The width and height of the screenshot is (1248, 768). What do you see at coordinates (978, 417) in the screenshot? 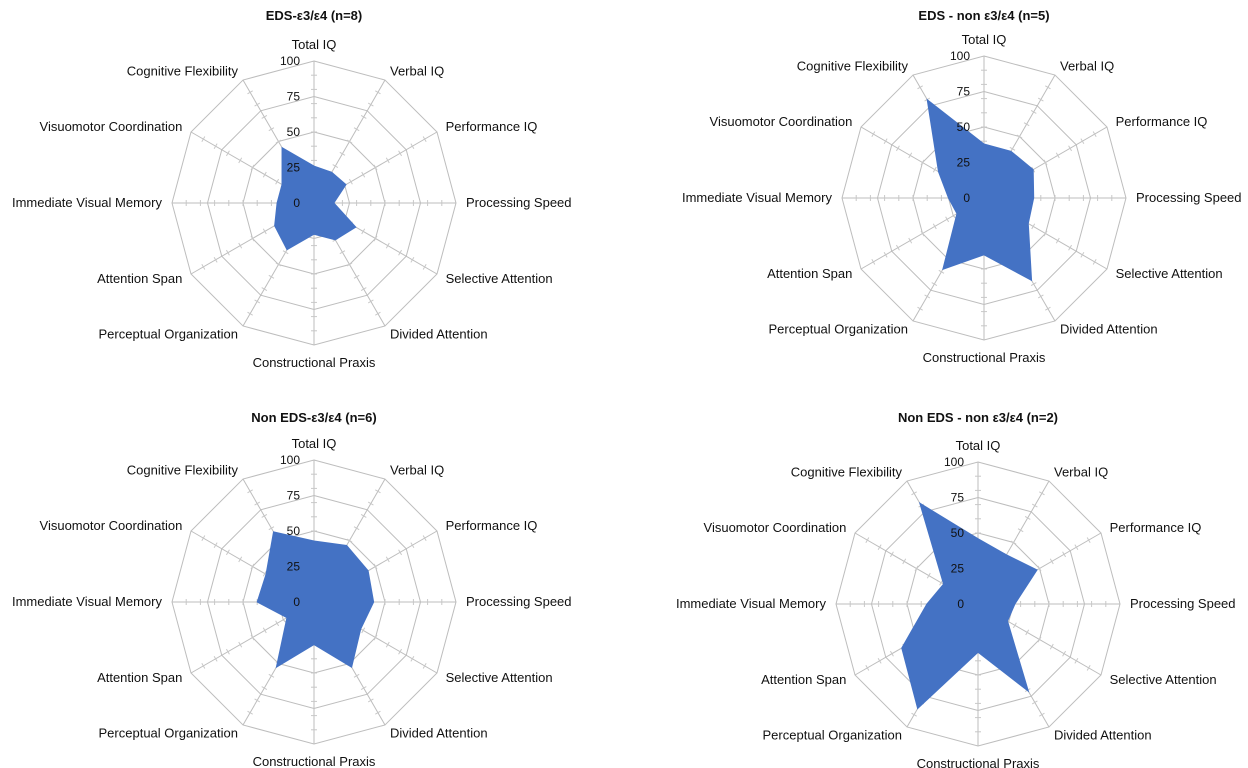
I see `chart-title: Non EDS - non ε3/ε4 (n=2)` at bounding box center [978, 417].